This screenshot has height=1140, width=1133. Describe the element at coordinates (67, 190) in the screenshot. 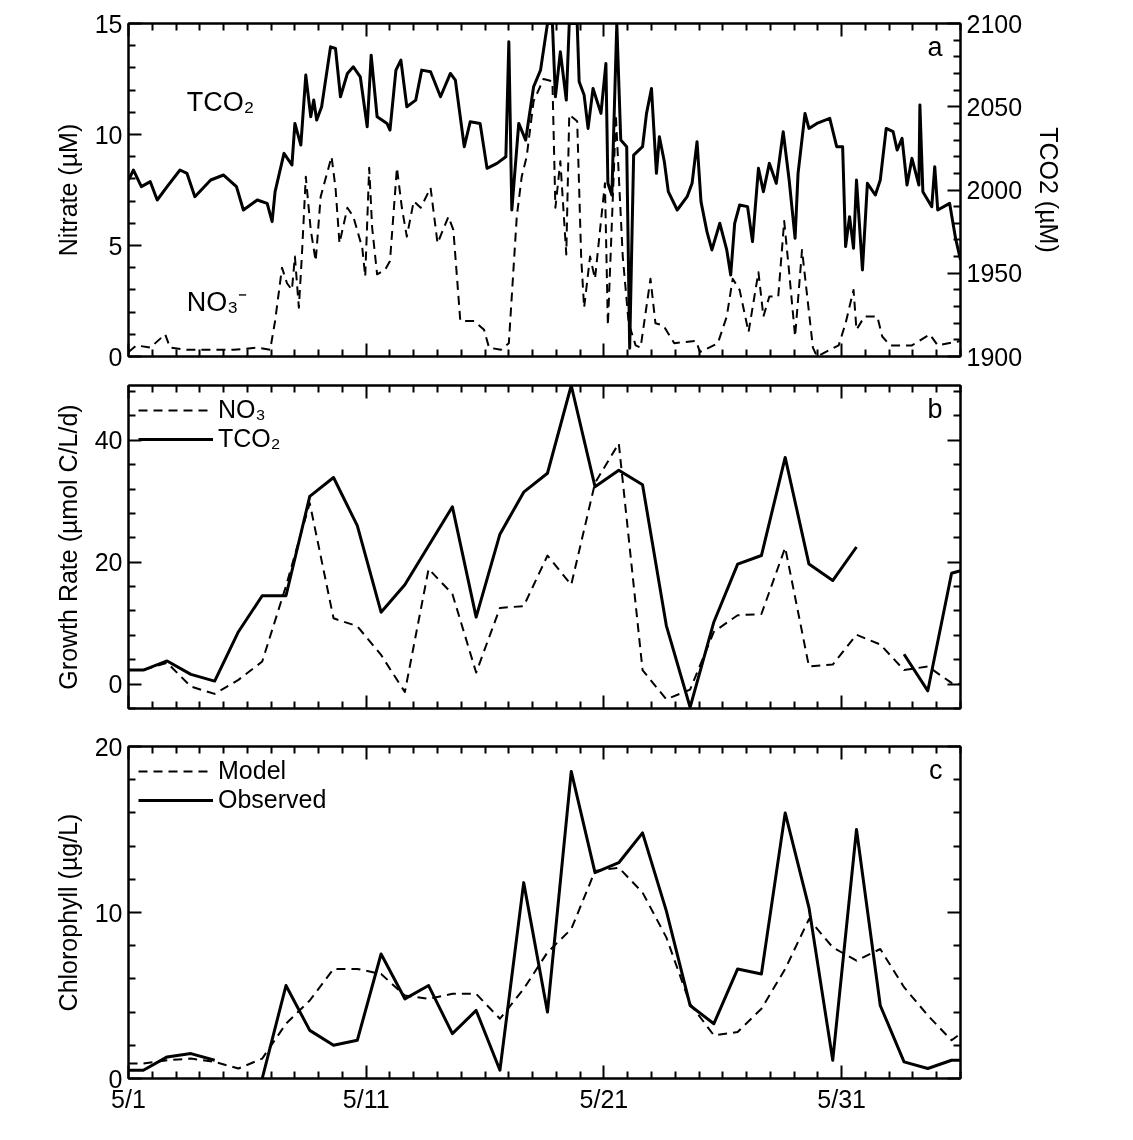

I see `y-axis-title: Nitrate (µM)` at that location.